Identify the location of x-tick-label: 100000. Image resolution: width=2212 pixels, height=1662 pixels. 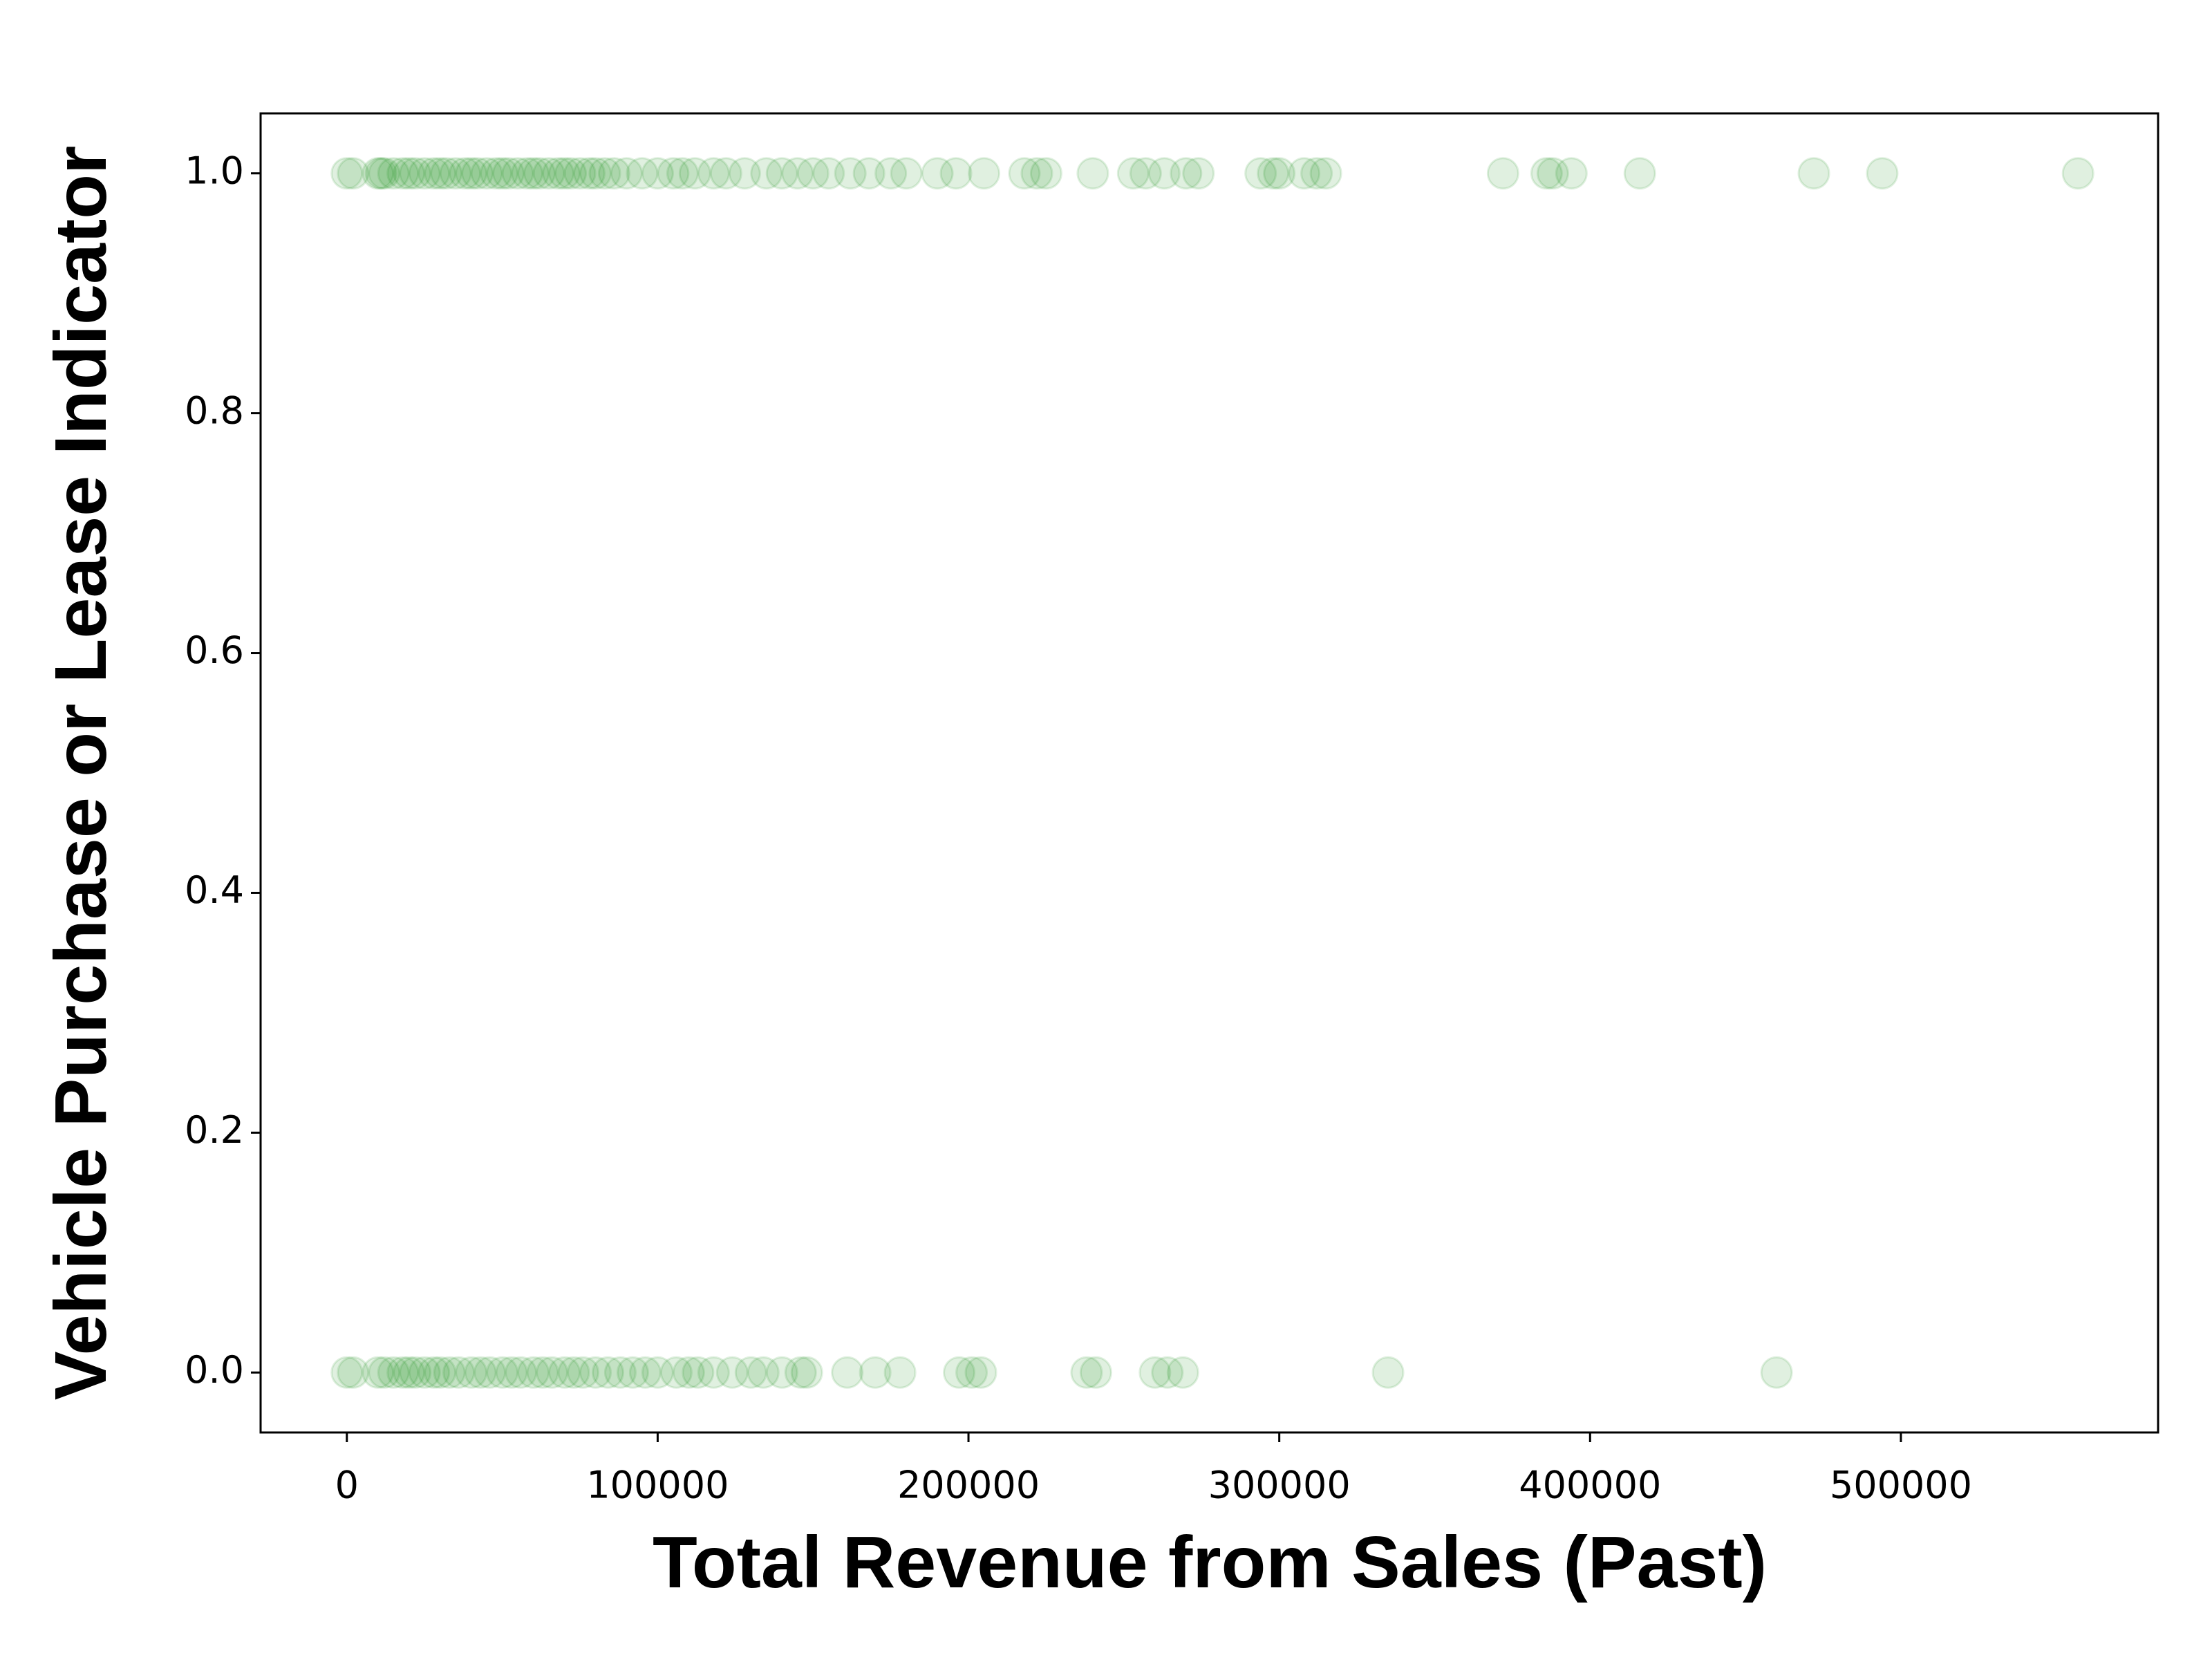
(657, 1485).